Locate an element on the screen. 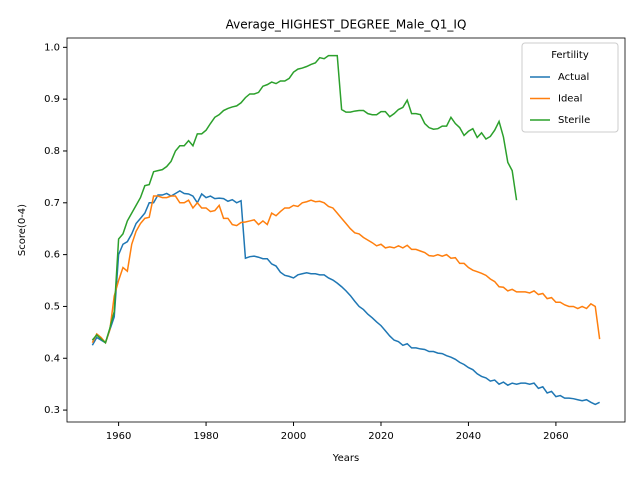 The width and height of the screenshot is (640, 480). y-tick-label: 0.6 is located at coordinates (52, 255).